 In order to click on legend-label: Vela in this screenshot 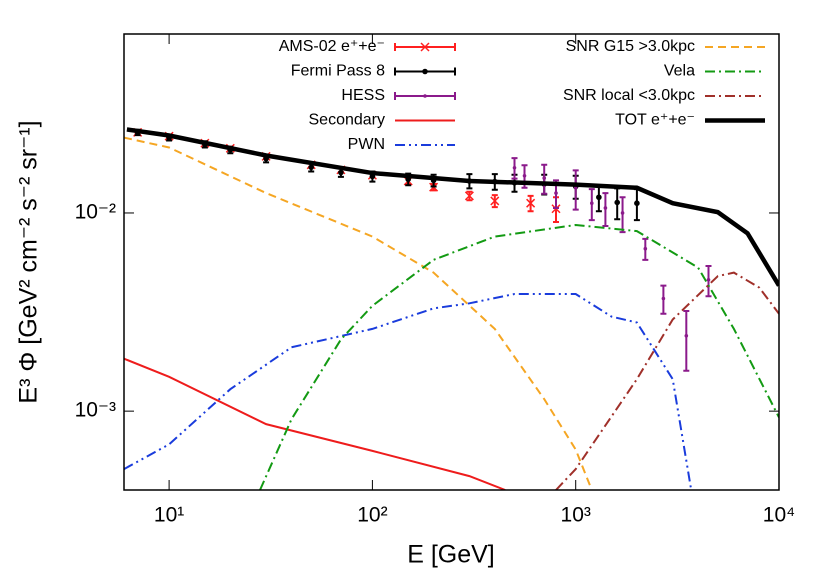, I will do `click(679, 71)`.